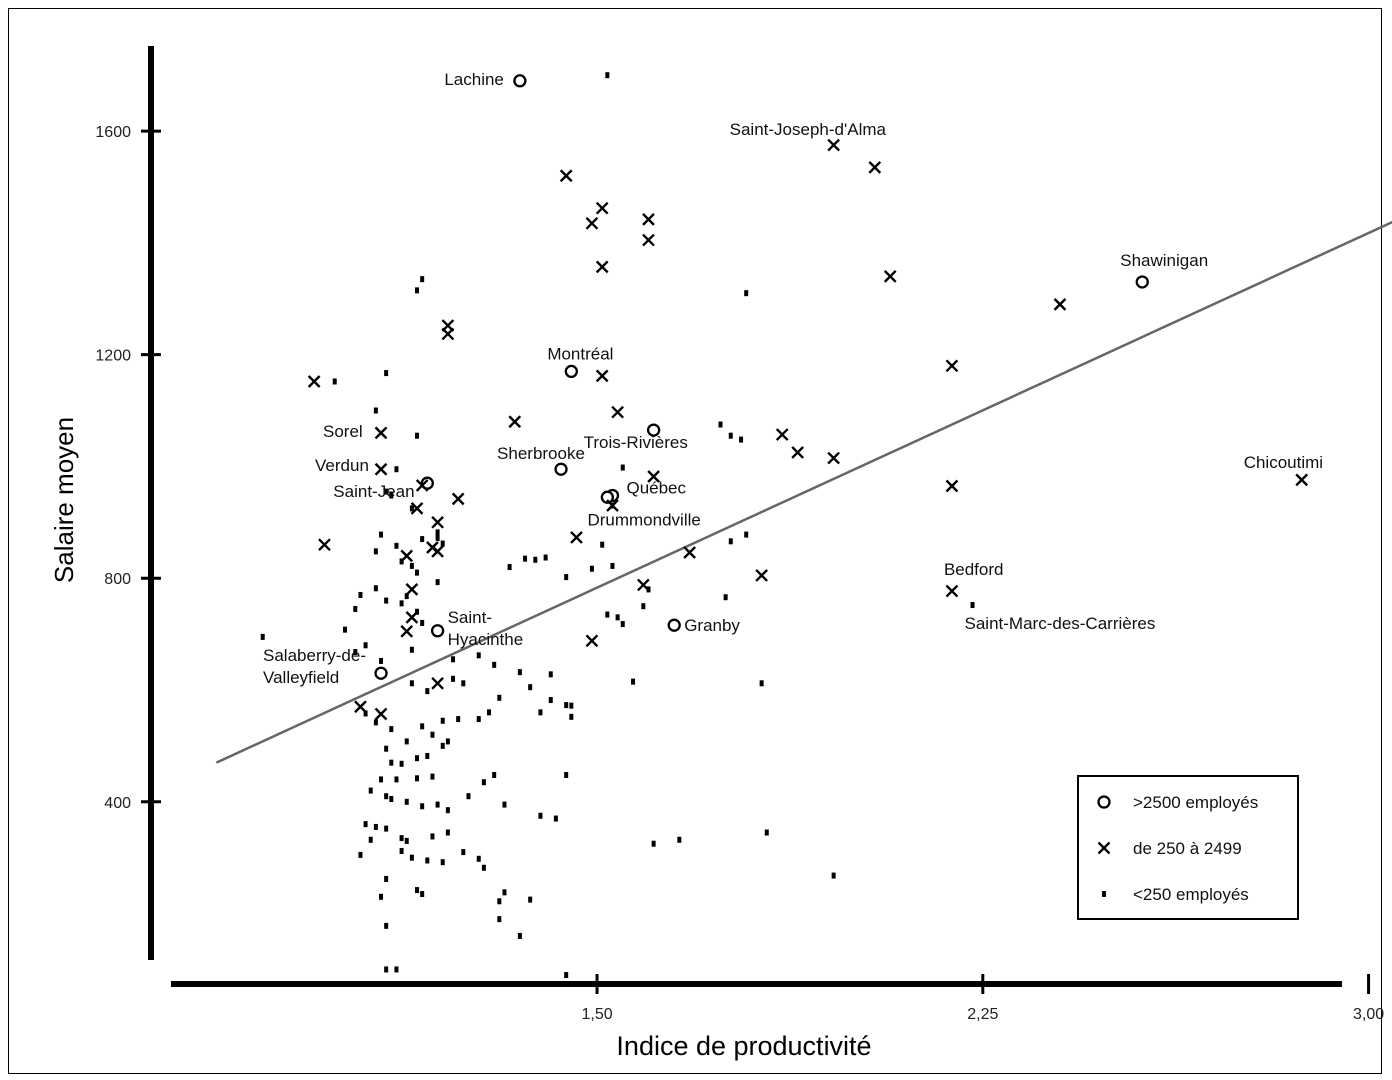 Image resolution: width=1392 pixels, height=1080 pixels. Describe the element at coordinates (117, 803) in the screenshot. I see `y-tick-label: 400` at that location.